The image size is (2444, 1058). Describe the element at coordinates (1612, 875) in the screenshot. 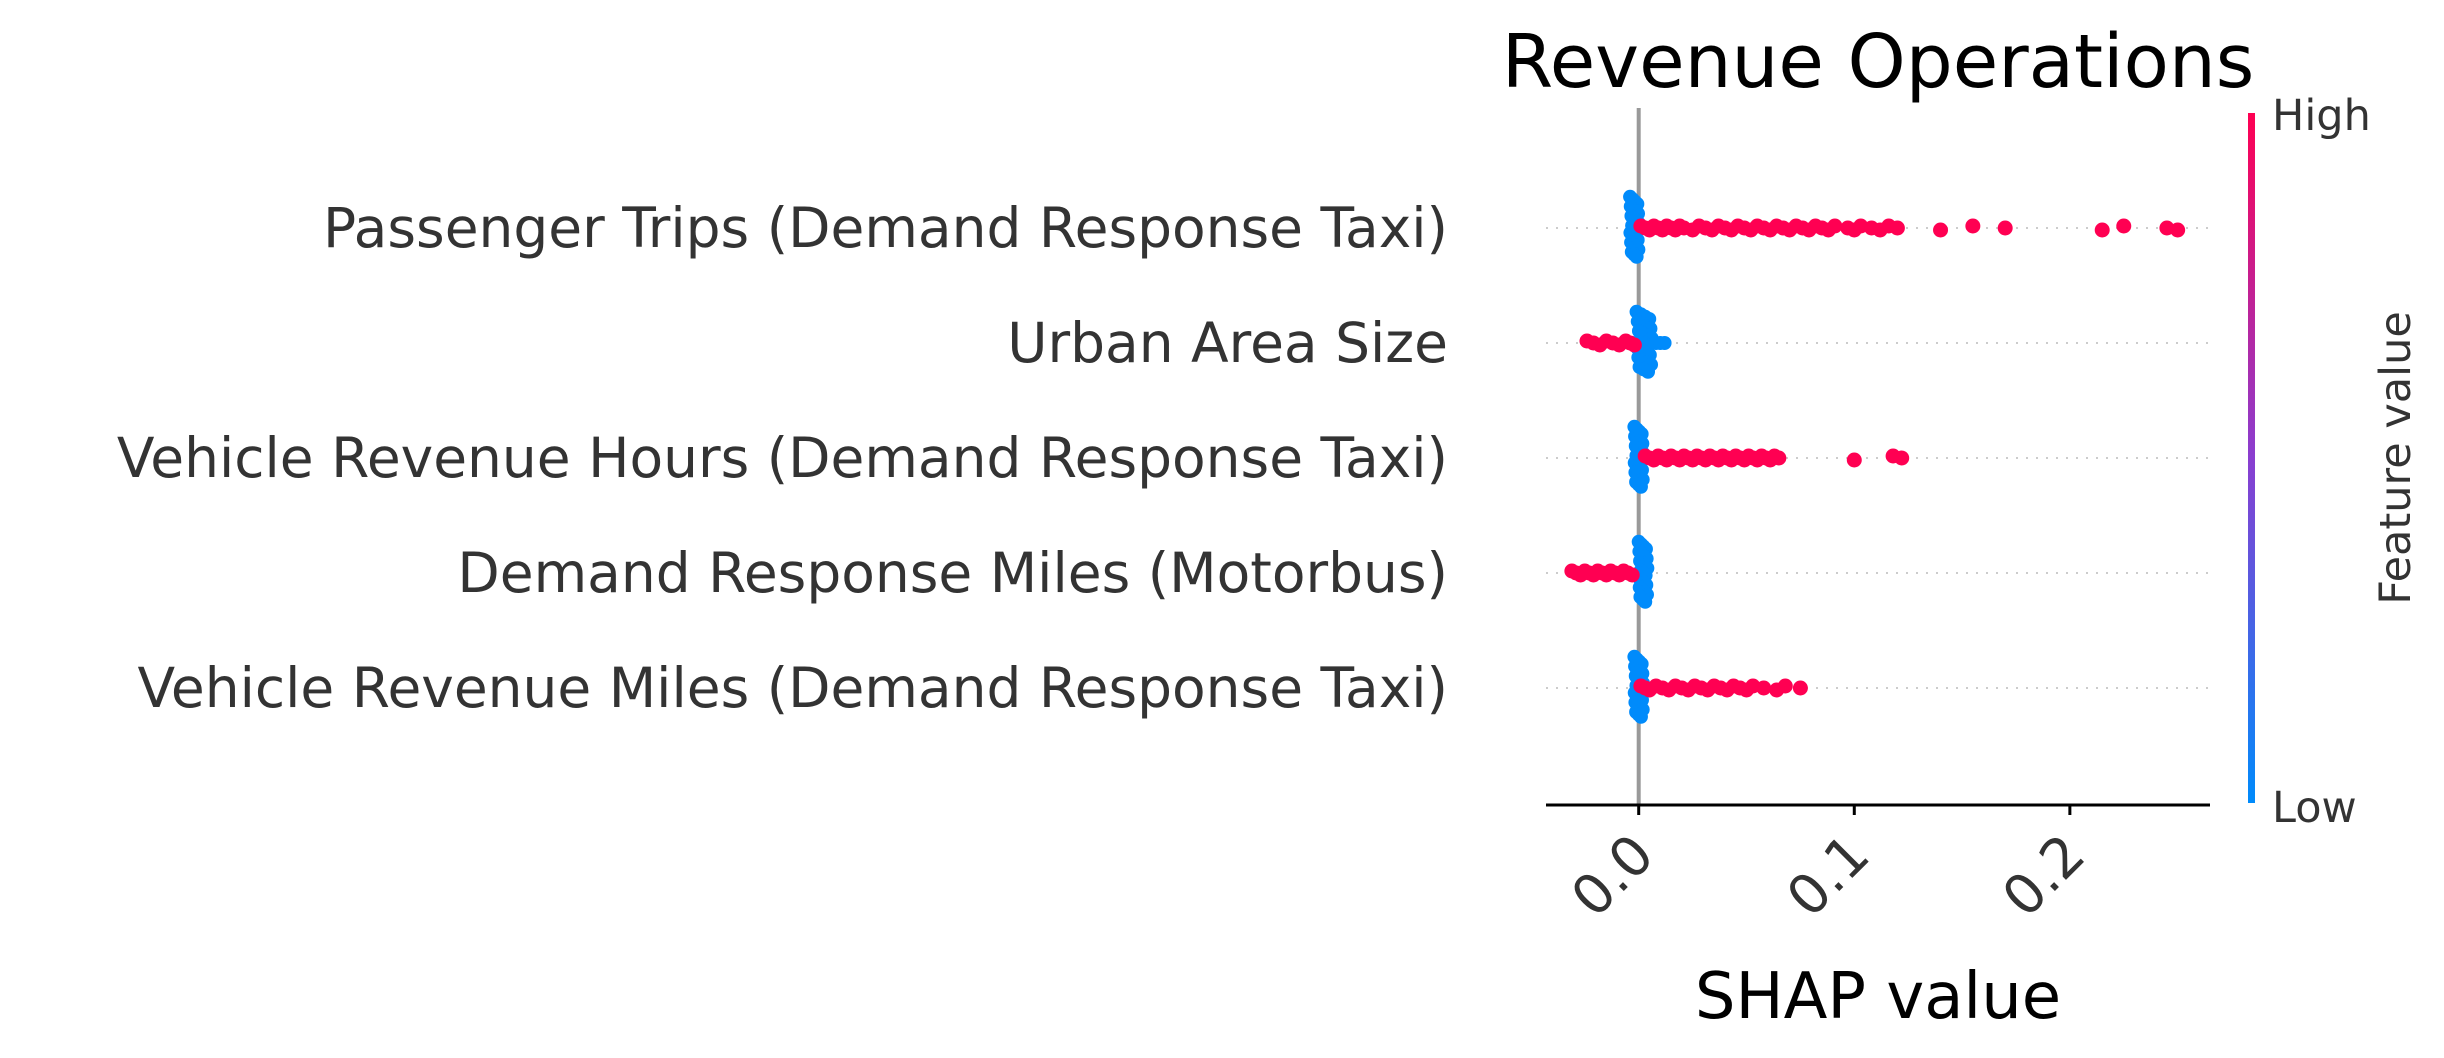

I see `x-tick-label: 0.0` at that location.